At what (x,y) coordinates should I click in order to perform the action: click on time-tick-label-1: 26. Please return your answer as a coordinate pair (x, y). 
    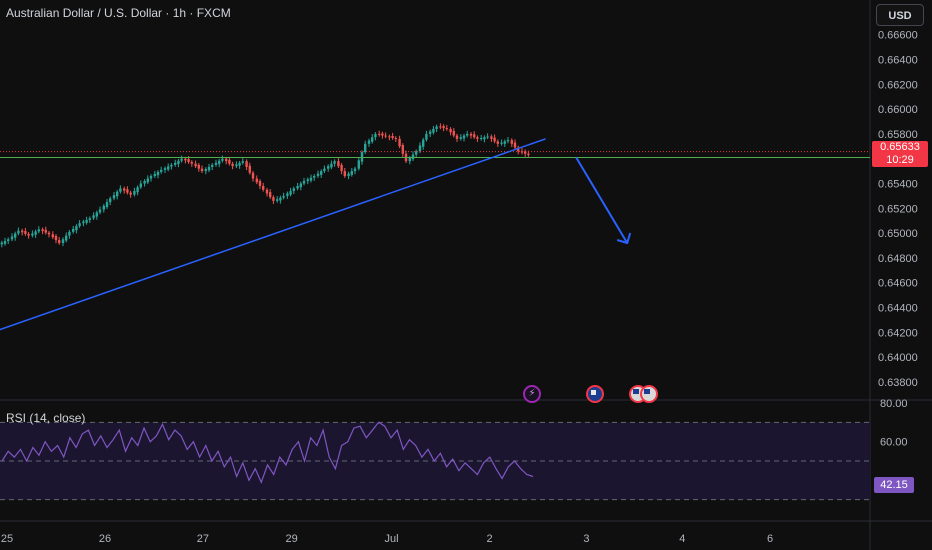
    Looking at the image, I should click on (105, 539).